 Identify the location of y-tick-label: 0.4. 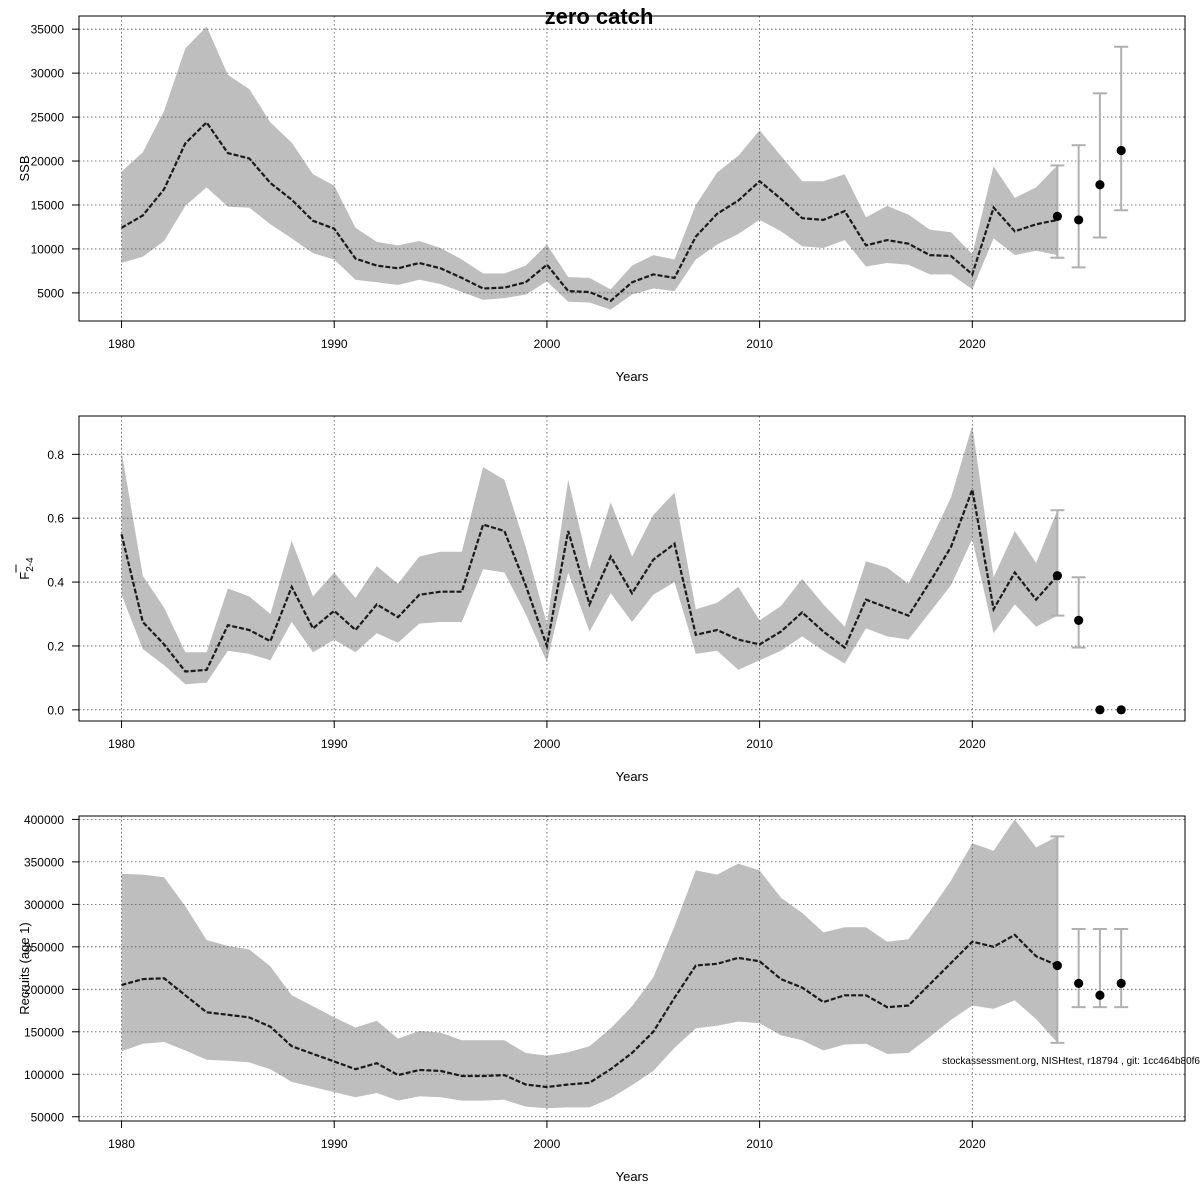
(55, 583).